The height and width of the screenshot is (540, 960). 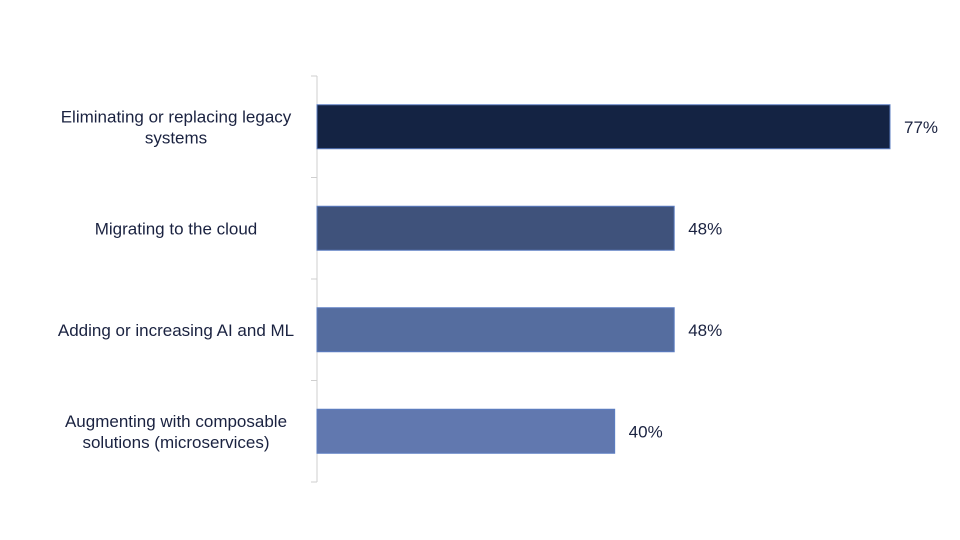 I want to click on value-label: 77%, so click(x=921, y=127).